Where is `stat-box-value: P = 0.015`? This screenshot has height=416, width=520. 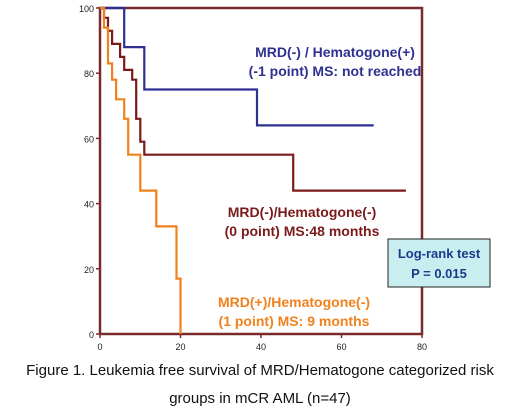
stat-box-value: P = 0.015 is located at coordinates (439, 273).